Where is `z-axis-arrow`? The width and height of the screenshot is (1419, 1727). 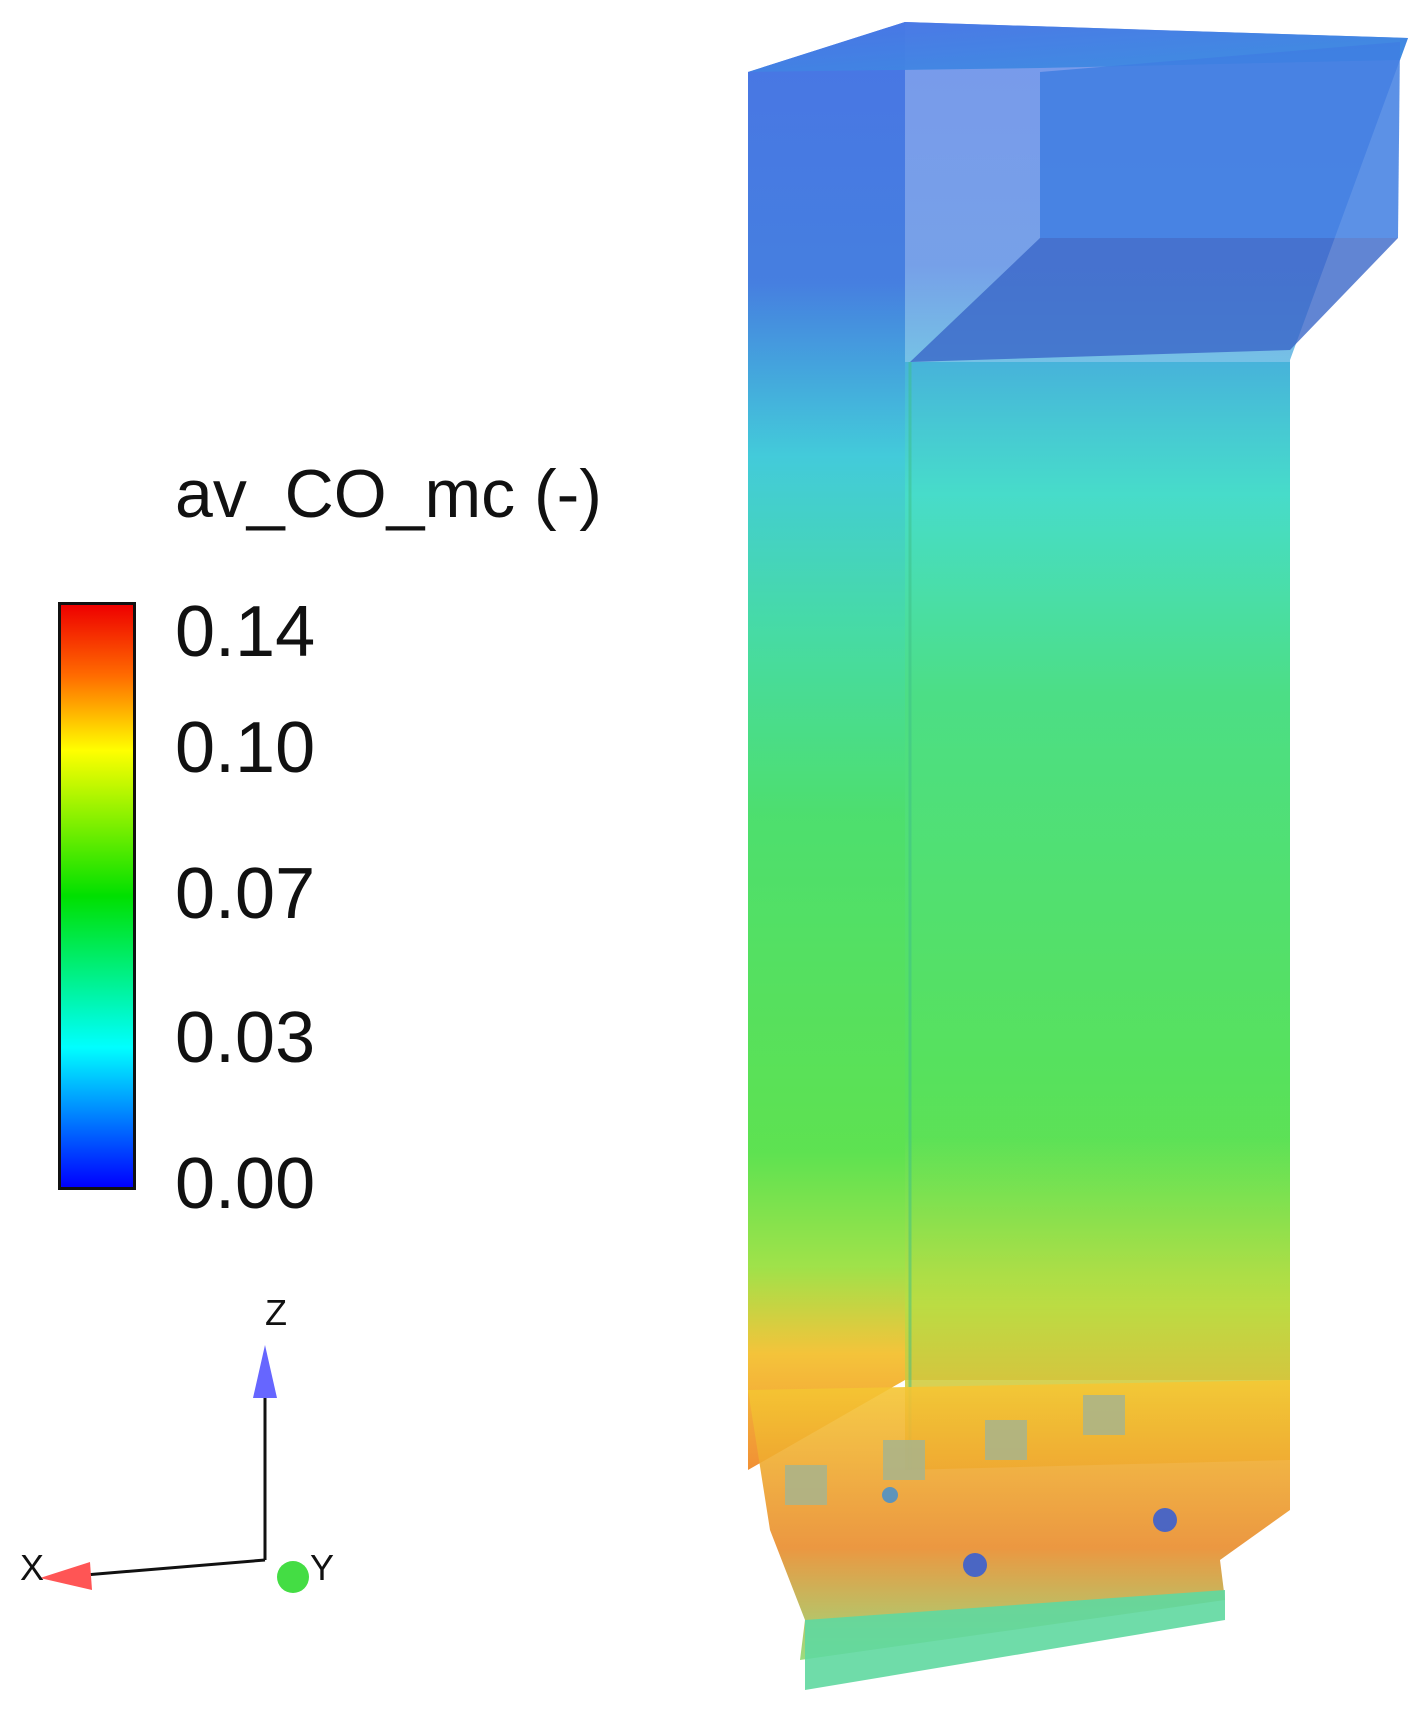
z-axis-arrow is located at coordinates (265, 1371).